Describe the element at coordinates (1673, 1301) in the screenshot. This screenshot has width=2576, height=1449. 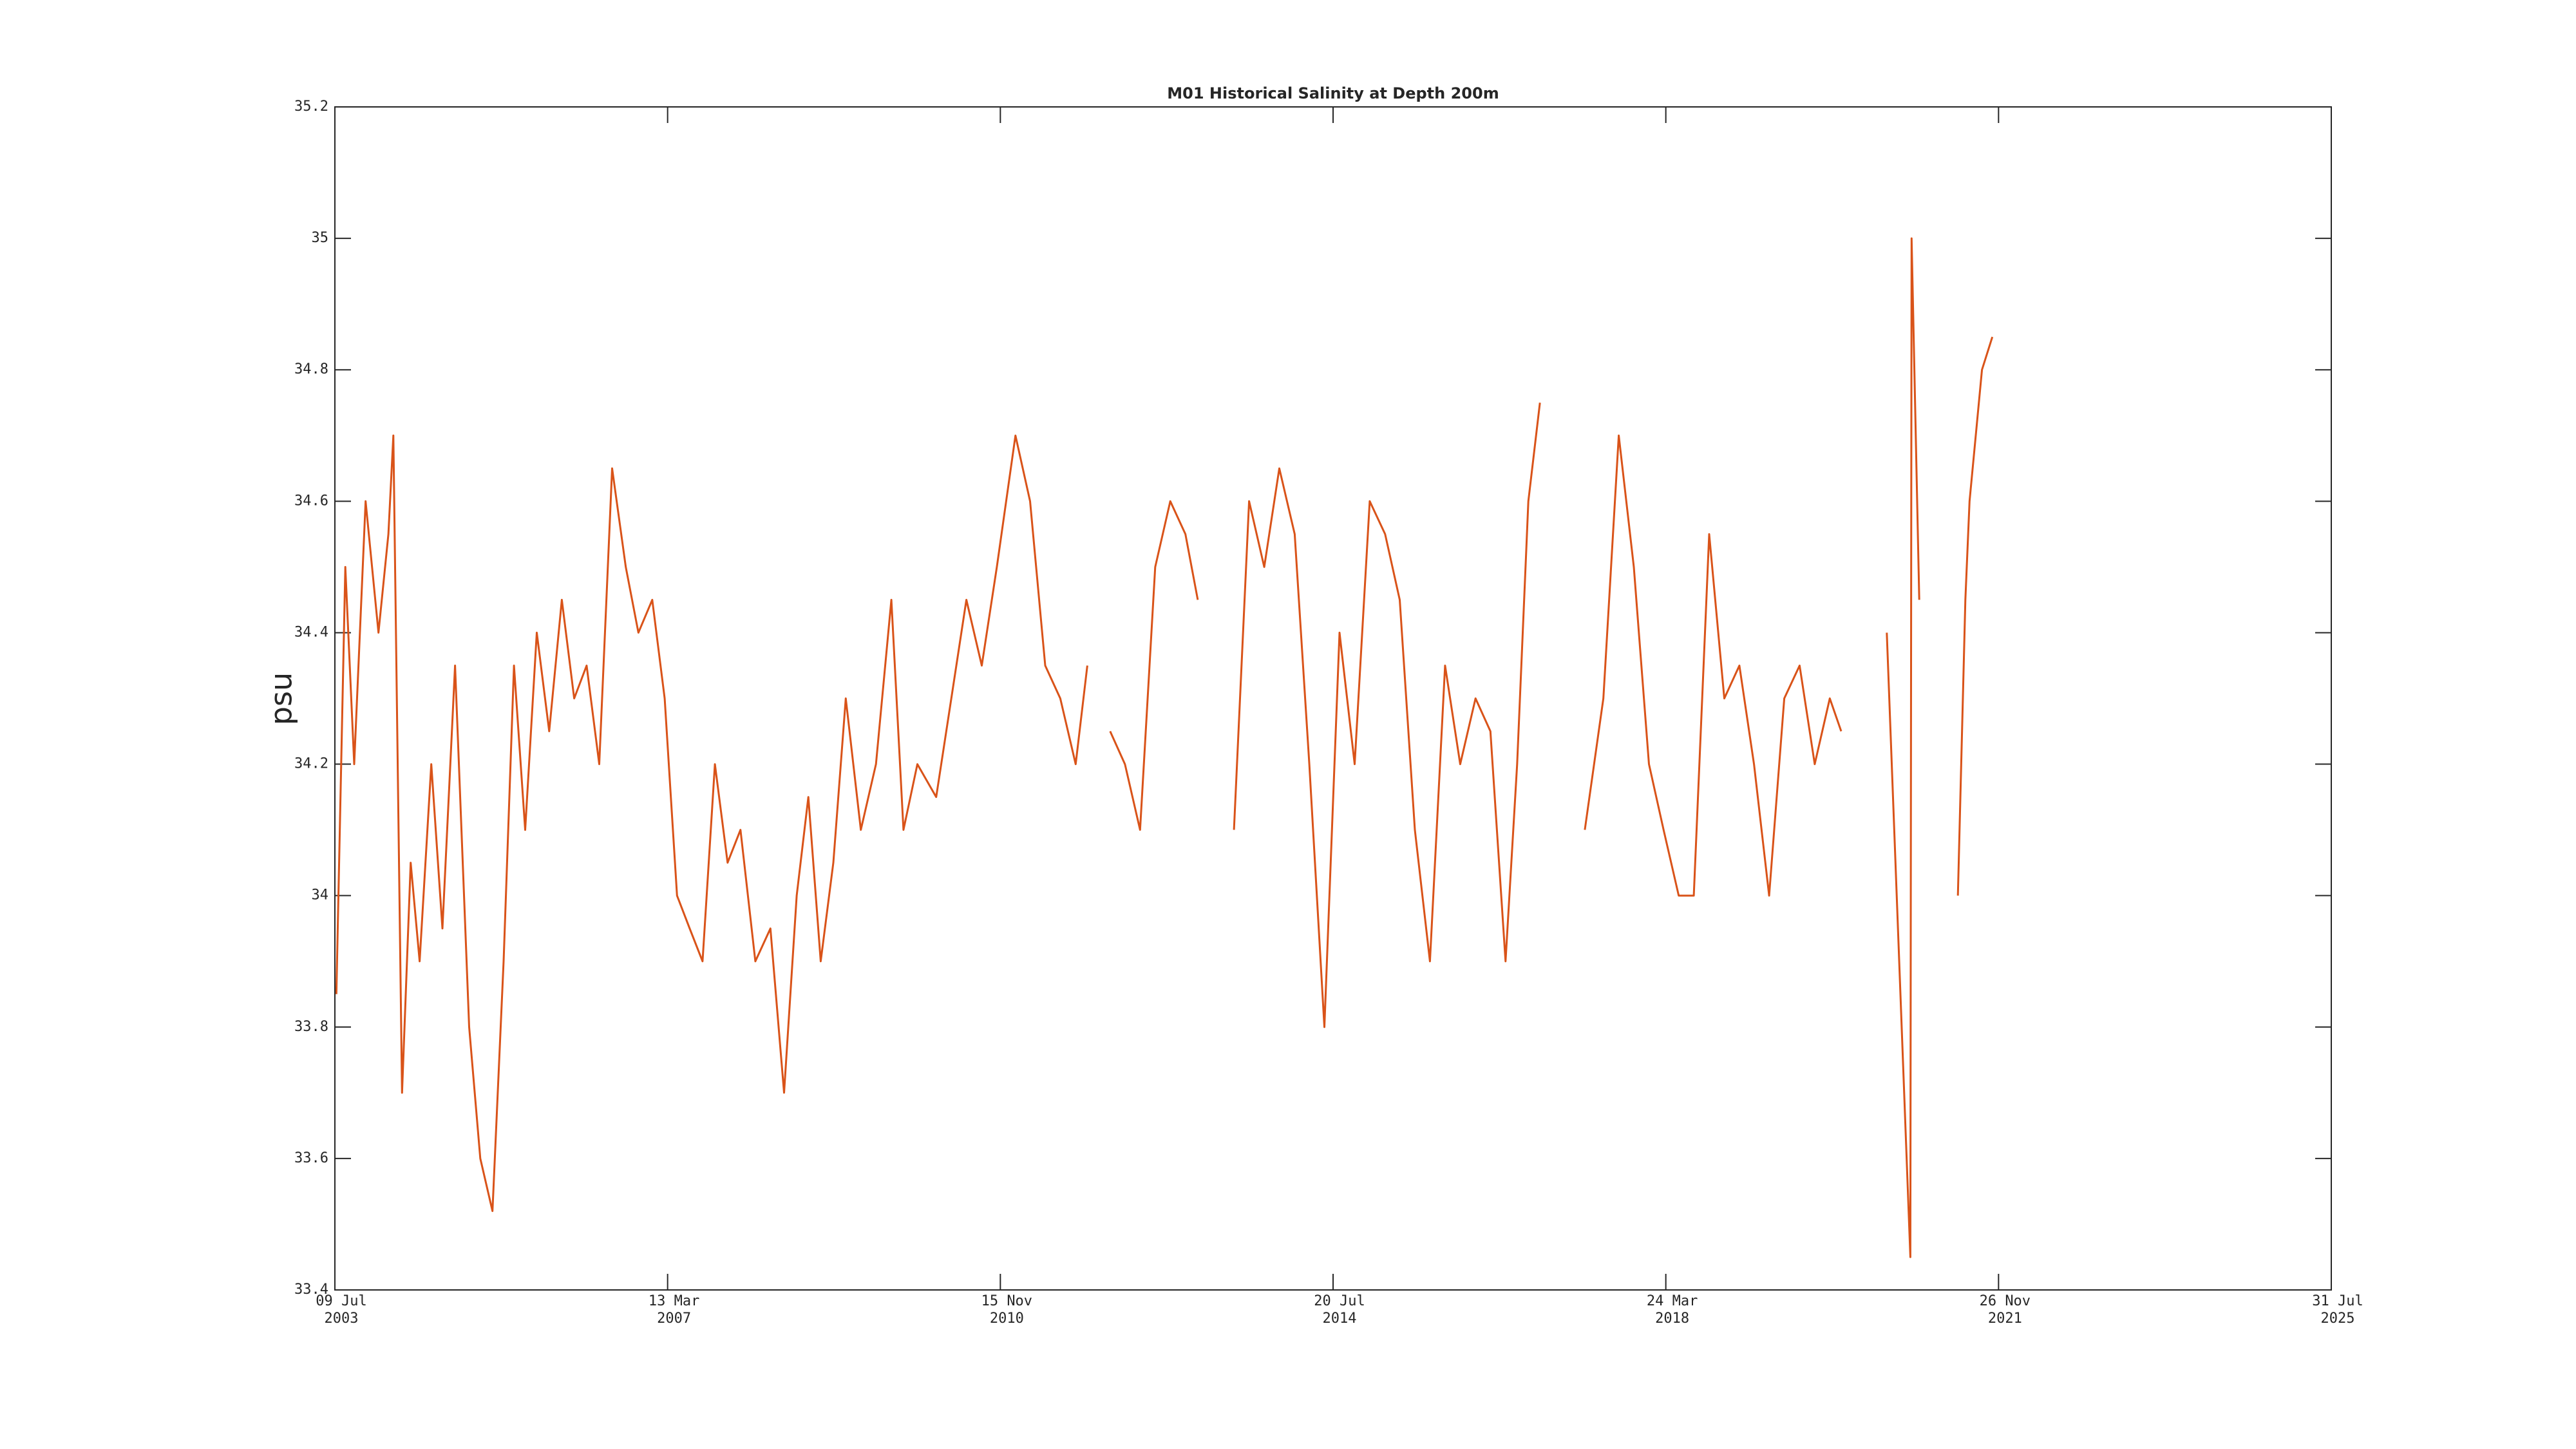
I see `x-tick-label: 24 Mar` at that location.